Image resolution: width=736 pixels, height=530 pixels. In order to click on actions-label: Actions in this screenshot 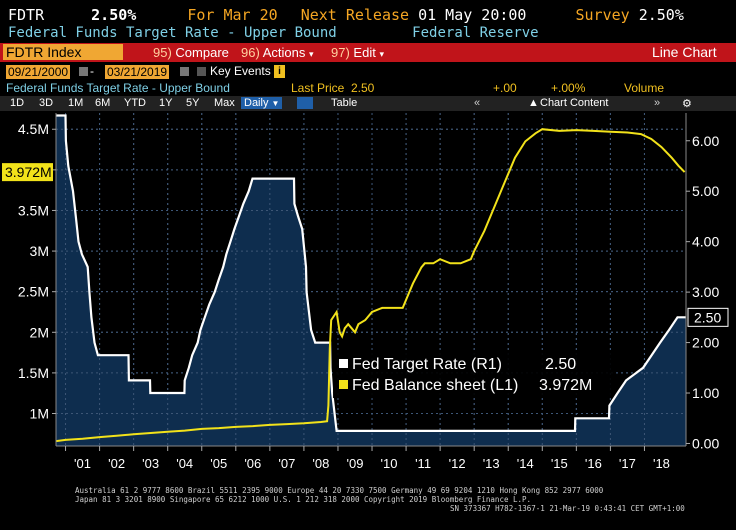, I will do `click(284, 52)`.